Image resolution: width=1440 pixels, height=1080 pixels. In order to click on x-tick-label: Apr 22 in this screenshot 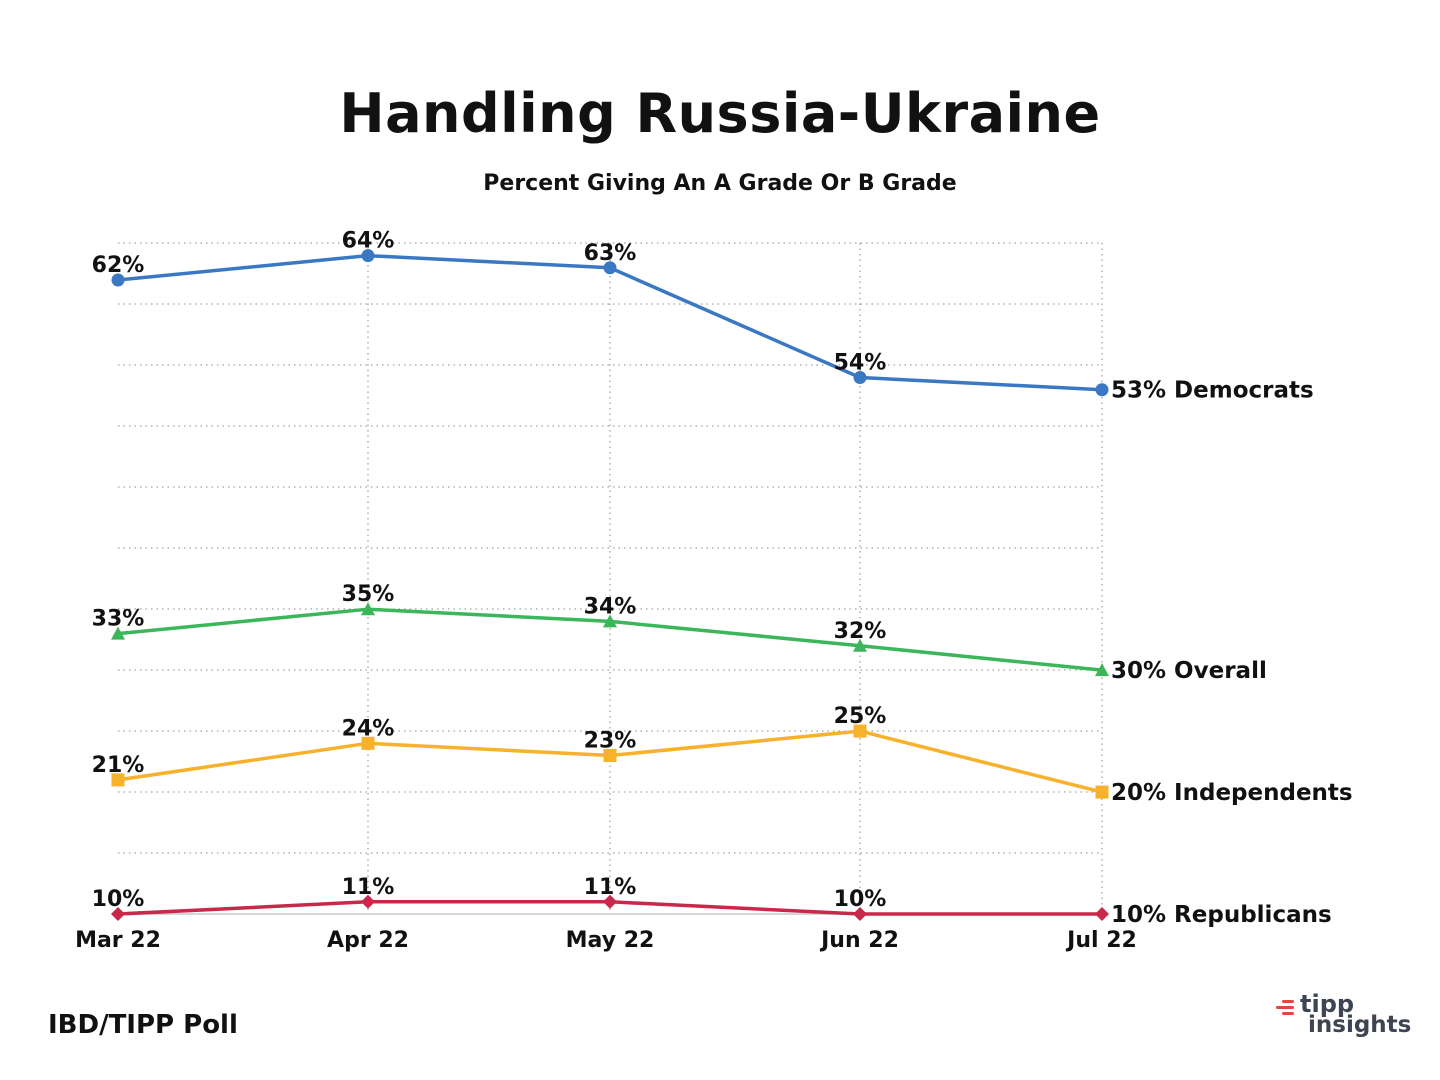, I will do `click(368, 940)`.